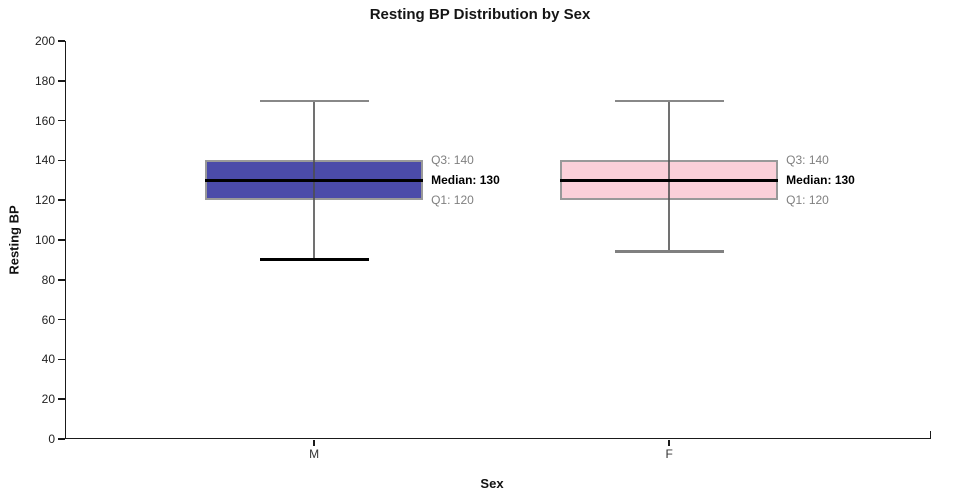 The width and height of the screenshot is (960, 500). What do you see at coordinates (44, 240) in the screenshot?
I see `y-axis-tick-label: 100` at bounding box center [44, 240].